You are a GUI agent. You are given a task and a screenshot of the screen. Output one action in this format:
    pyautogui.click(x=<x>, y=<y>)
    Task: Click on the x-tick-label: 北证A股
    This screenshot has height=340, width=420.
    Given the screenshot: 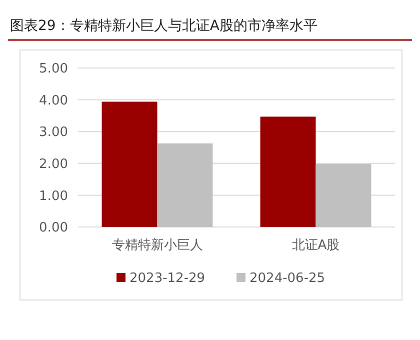 What is the action you would take?
    pyautogui.click(x=316, y=245)
    